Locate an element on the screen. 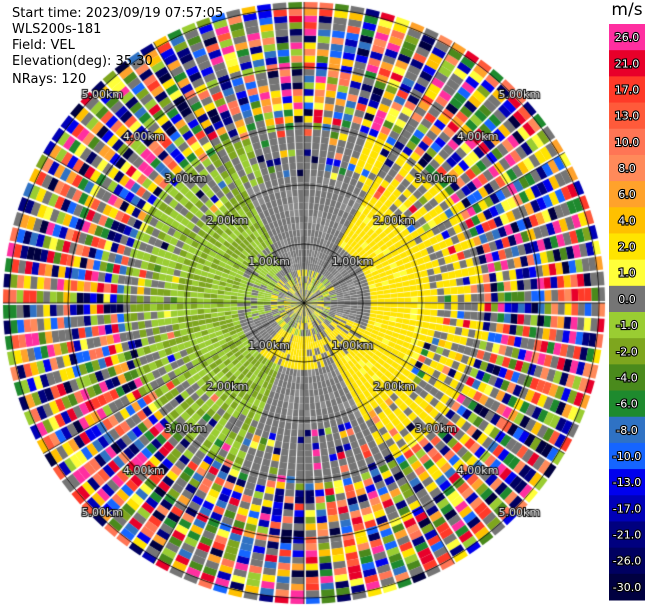  nrays-label: NRays: 120 is located at coordinates (49, 79).